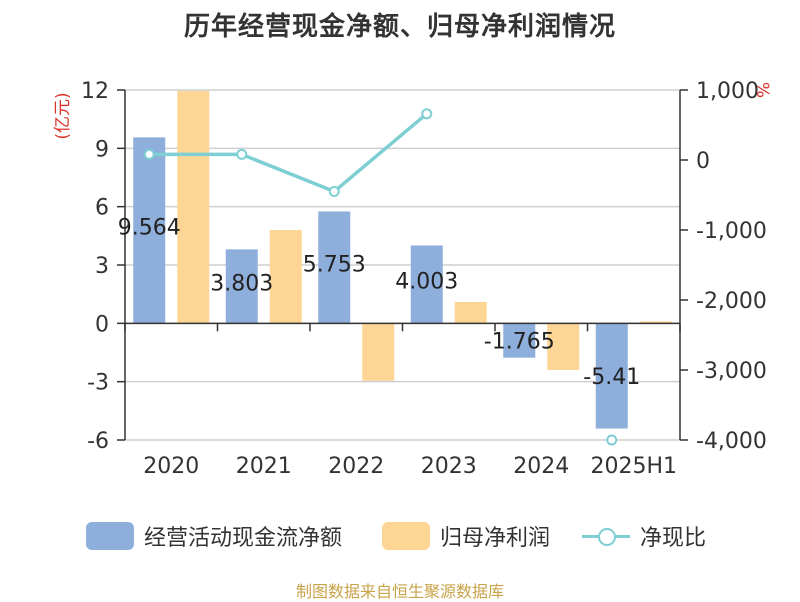 The image size is (800, 602). I want to click on category-label: 2024, so click(541, 466).